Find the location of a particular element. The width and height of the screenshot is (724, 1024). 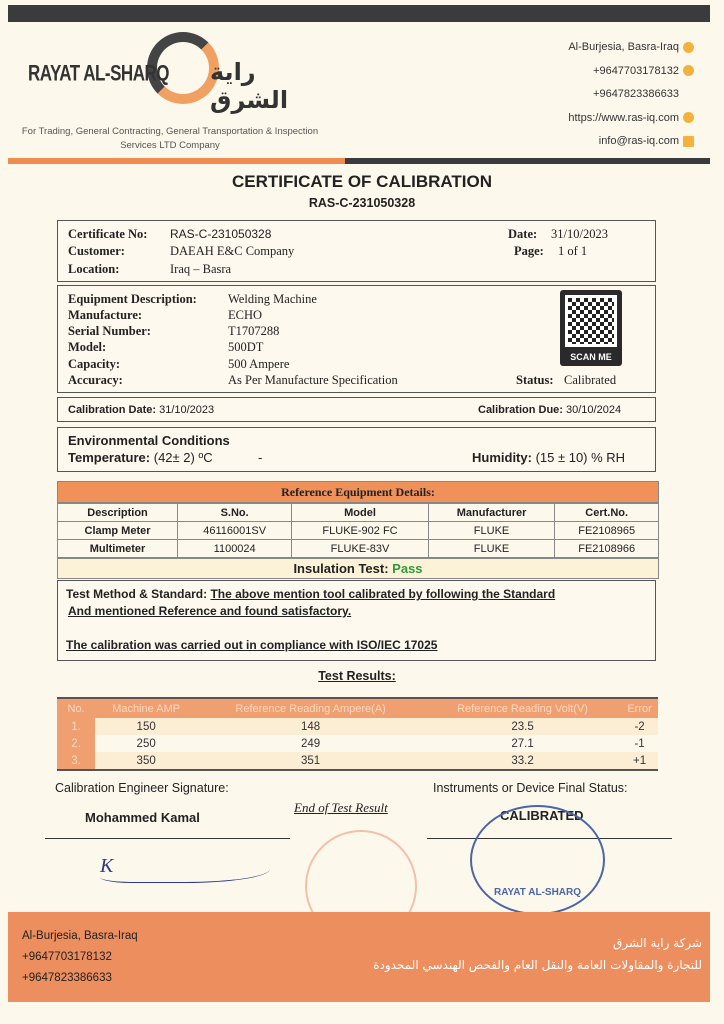

company-stamp: RAYAT AL-SHARQ is located at coordinates (537, 860).